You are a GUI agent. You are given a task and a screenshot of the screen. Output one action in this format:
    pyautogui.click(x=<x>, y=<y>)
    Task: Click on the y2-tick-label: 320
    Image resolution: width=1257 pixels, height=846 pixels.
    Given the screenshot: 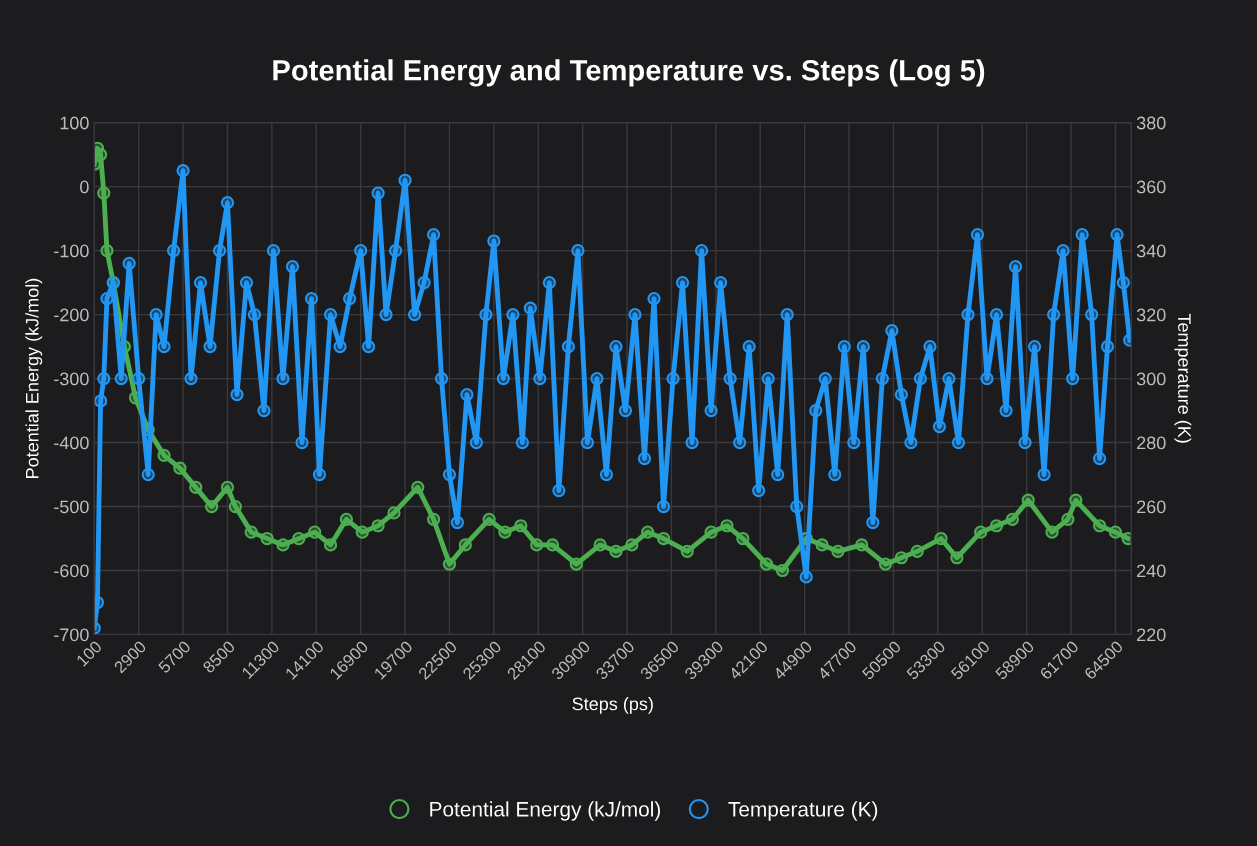 What is the action you would take?
    pyautogui.click(x=1151, y=315)
    